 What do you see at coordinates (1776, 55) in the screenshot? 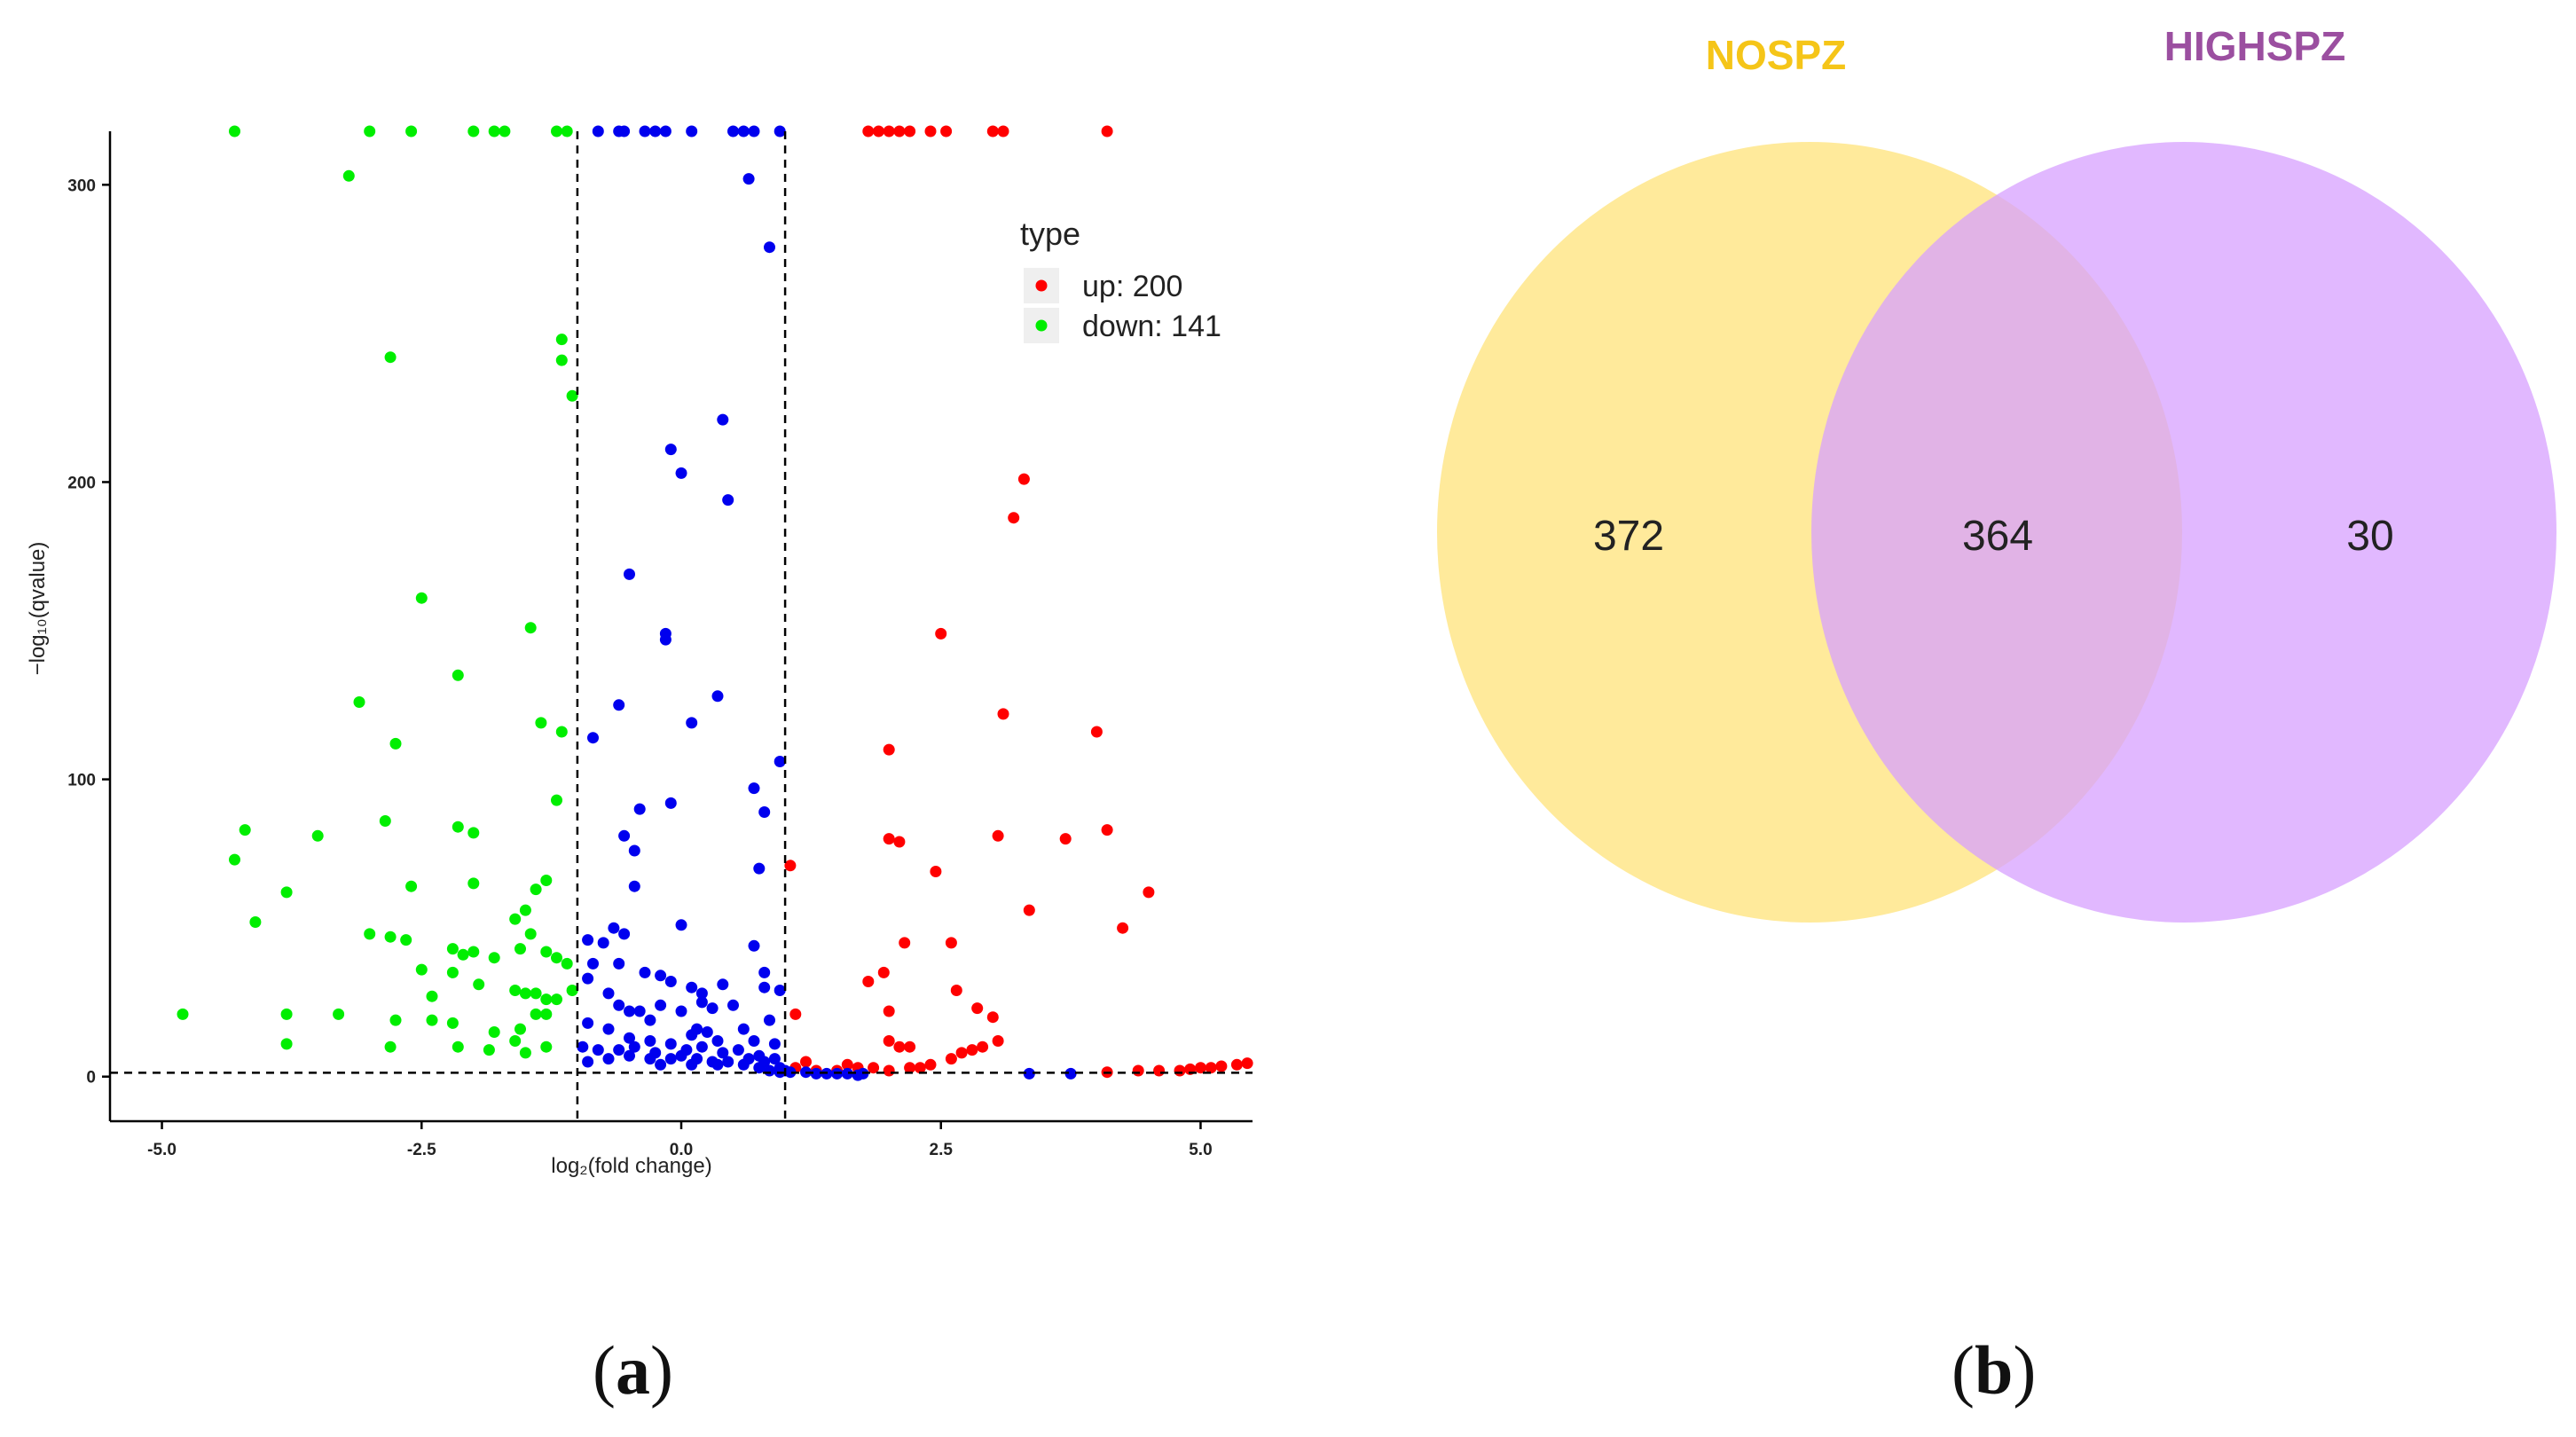
I see `venn-set-title: NOSPZ` at bounding box center [1776, 55].